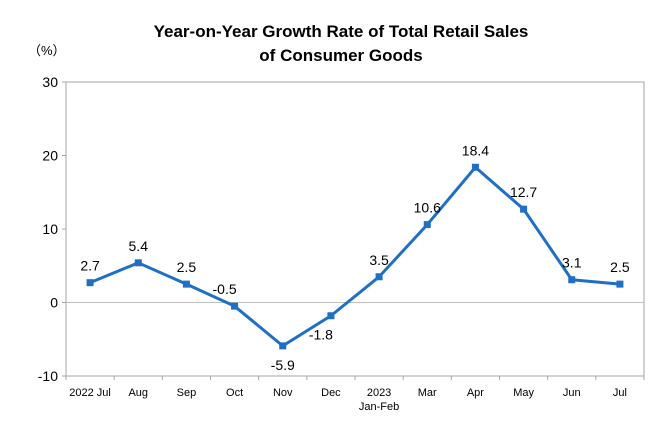 The width and height of the screenshot is (660, 445). What do you see at coordinates (475, 393) in the screenshot?
I see `x-tick-label: Apr` at bounding box center [475, 393].